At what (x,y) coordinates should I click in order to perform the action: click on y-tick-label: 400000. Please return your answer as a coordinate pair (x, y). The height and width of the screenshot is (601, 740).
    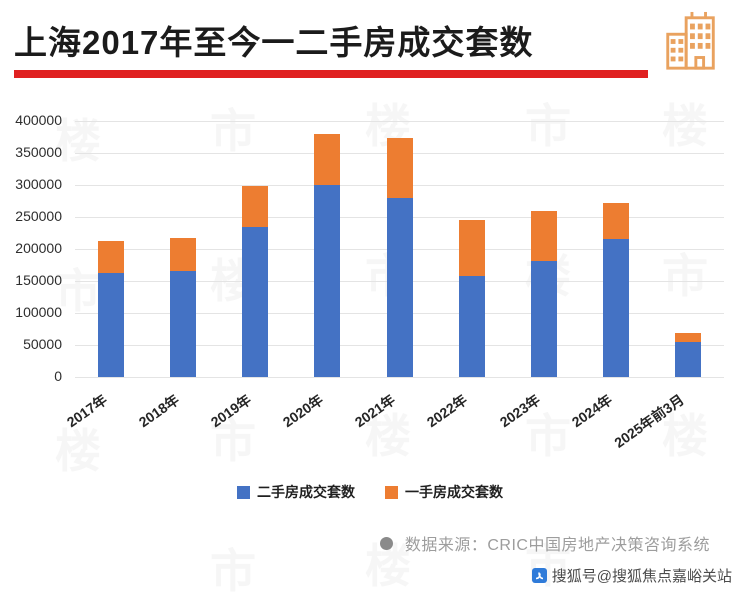
    Looking at the image, I should click on (38, 120).